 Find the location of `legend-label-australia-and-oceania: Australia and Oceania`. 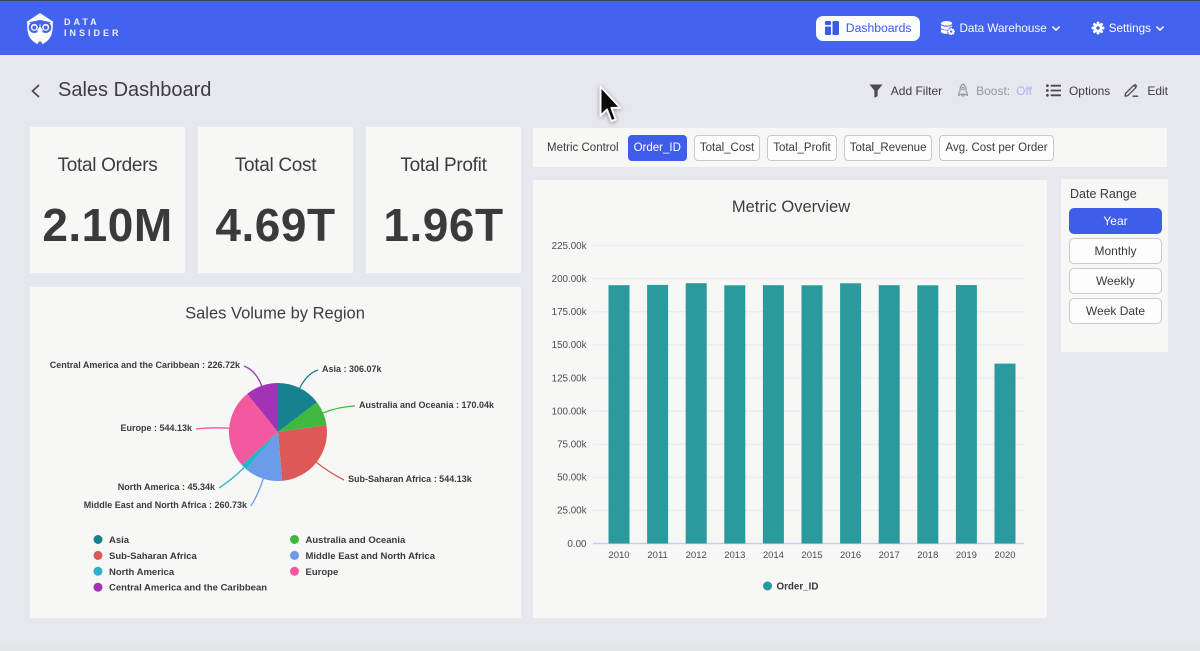

legend-label-australia-and-oceania: Australia and Oceania is located at coordinates (356, 540).